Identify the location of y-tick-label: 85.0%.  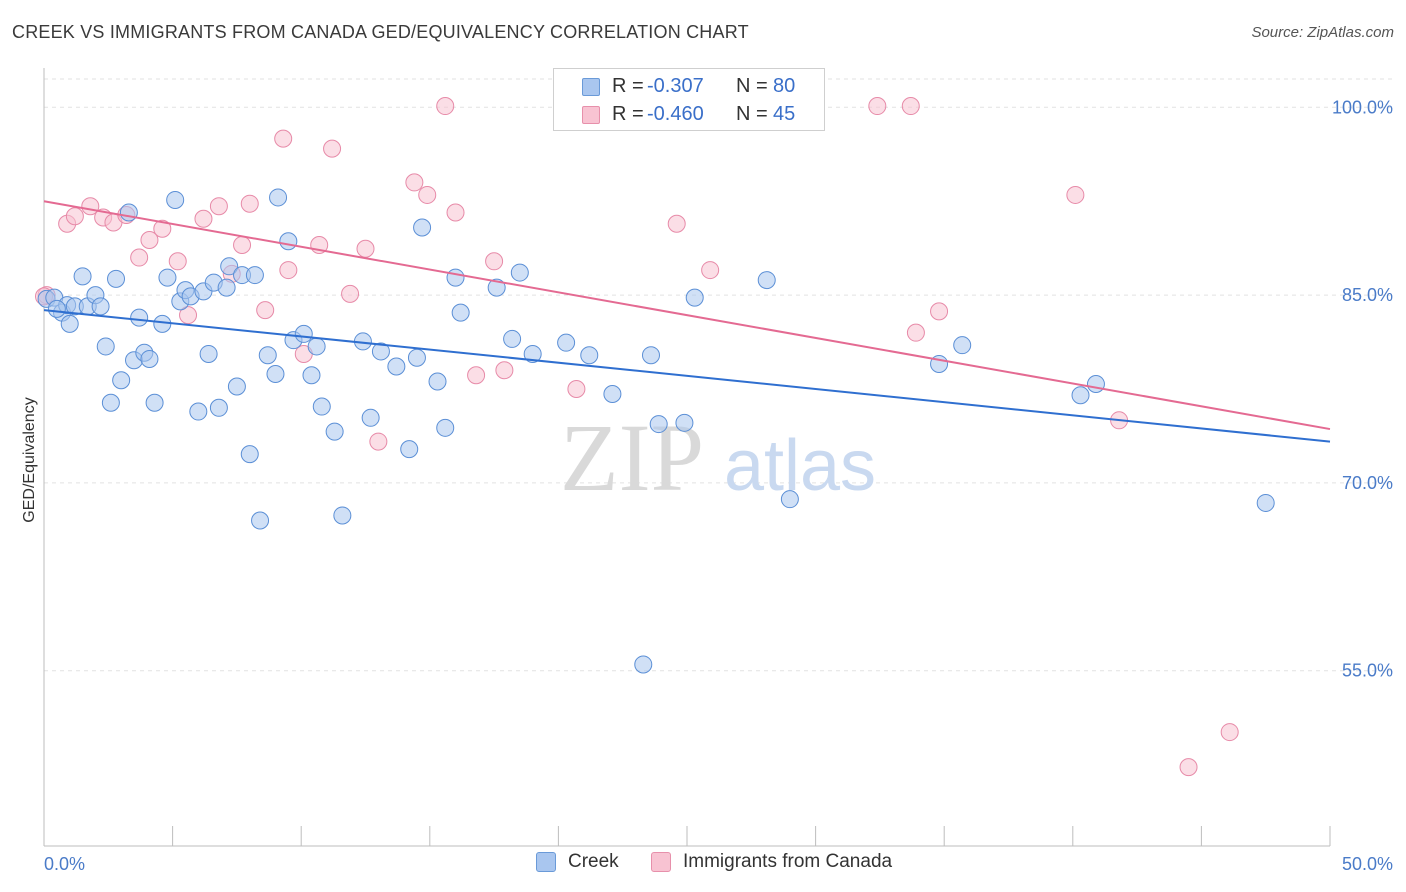
(1367, 295).